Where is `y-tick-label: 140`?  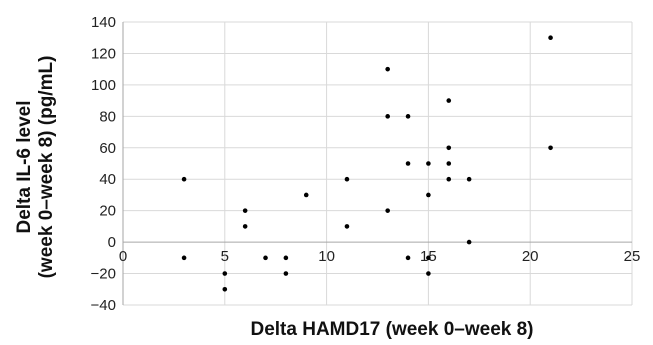
y-tick-label: 140 is located at coordinates (103, 22).